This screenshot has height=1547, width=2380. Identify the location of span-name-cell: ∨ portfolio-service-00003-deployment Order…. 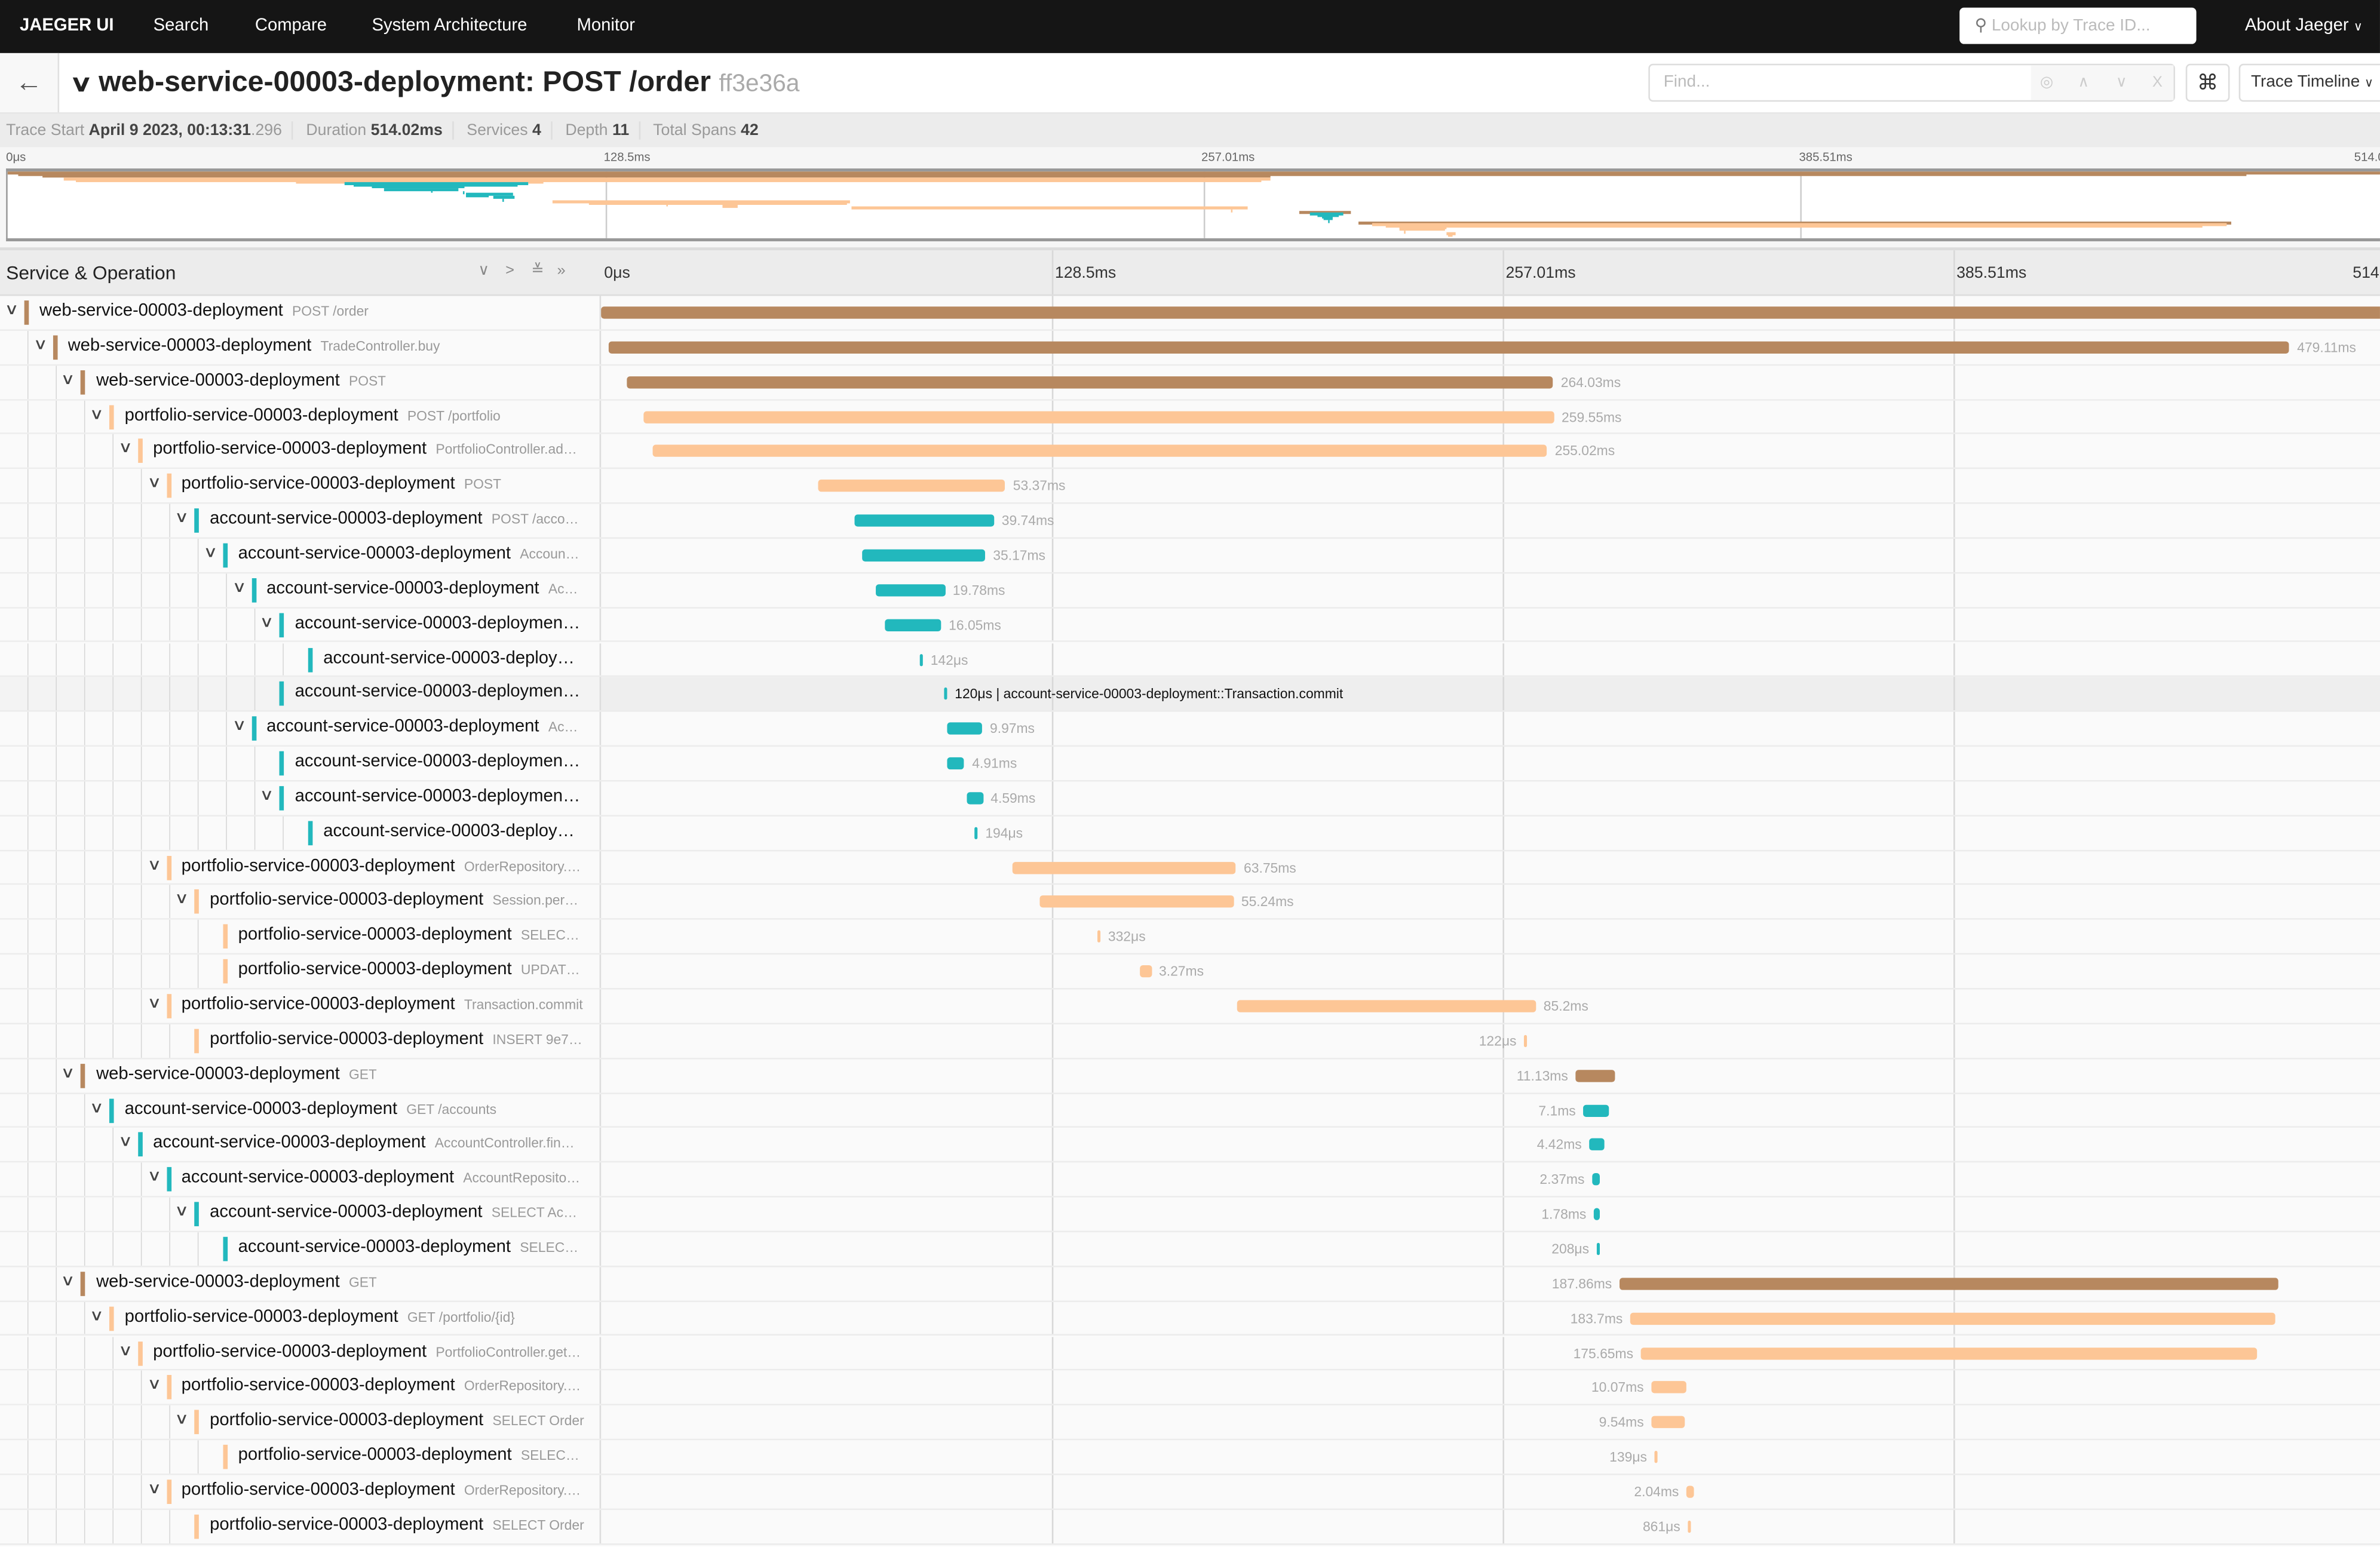
(301, 867).